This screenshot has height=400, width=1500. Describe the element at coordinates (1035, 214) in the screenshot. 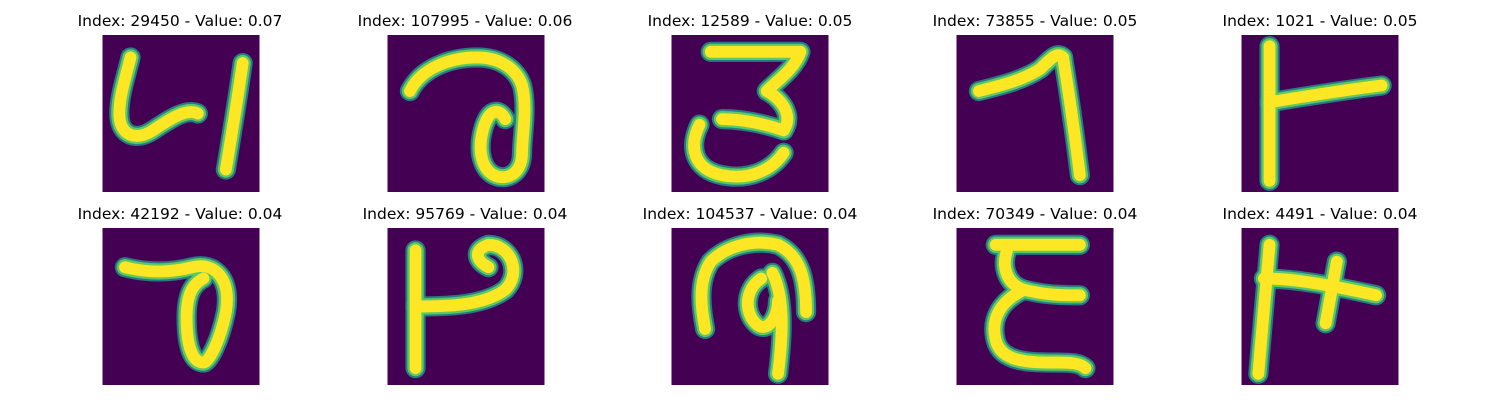

I see `sample-title: Index: 70349 - Value: 0.04` at that location.